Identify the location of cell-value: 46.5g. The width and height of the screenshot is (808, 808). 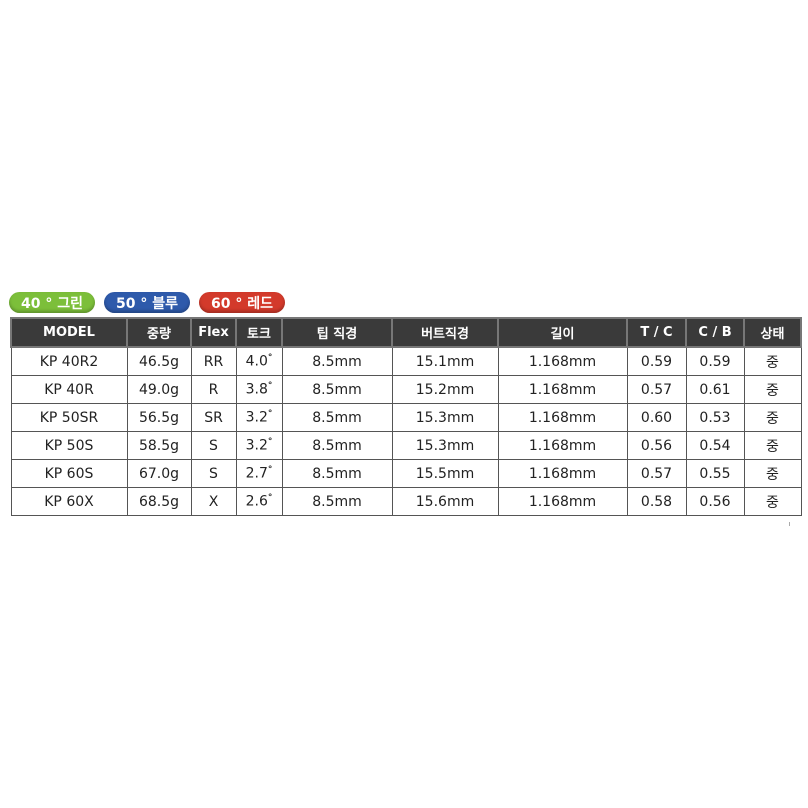
(159, 361).